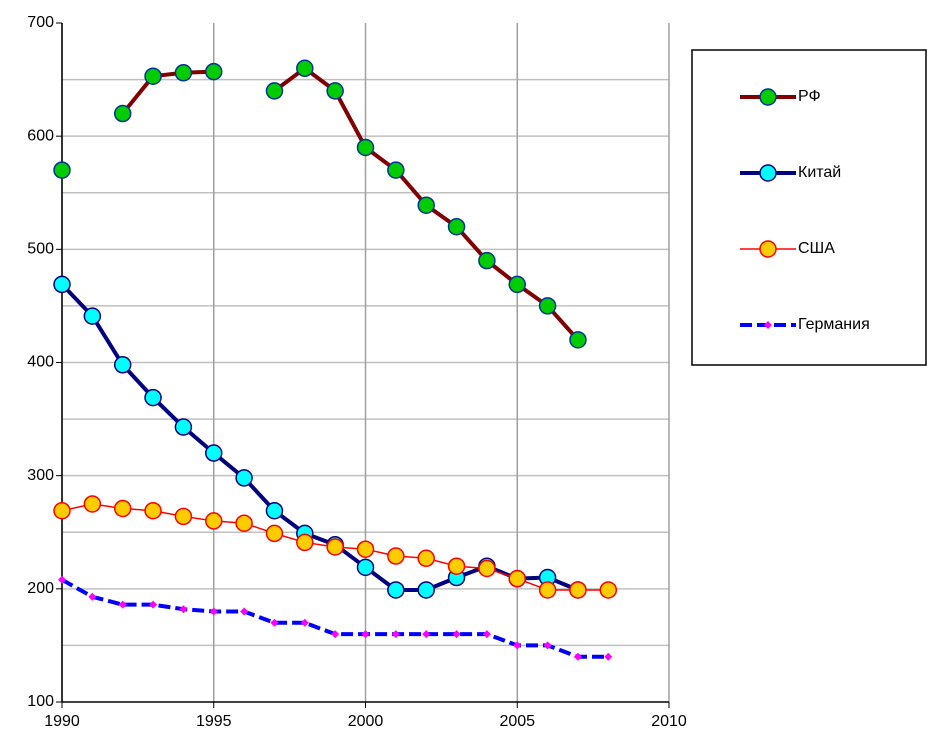 The image size is (927, 736). Describe the element at coordinates (809, 96) in the screenshot. I see `legend-label: РФ` at that location.